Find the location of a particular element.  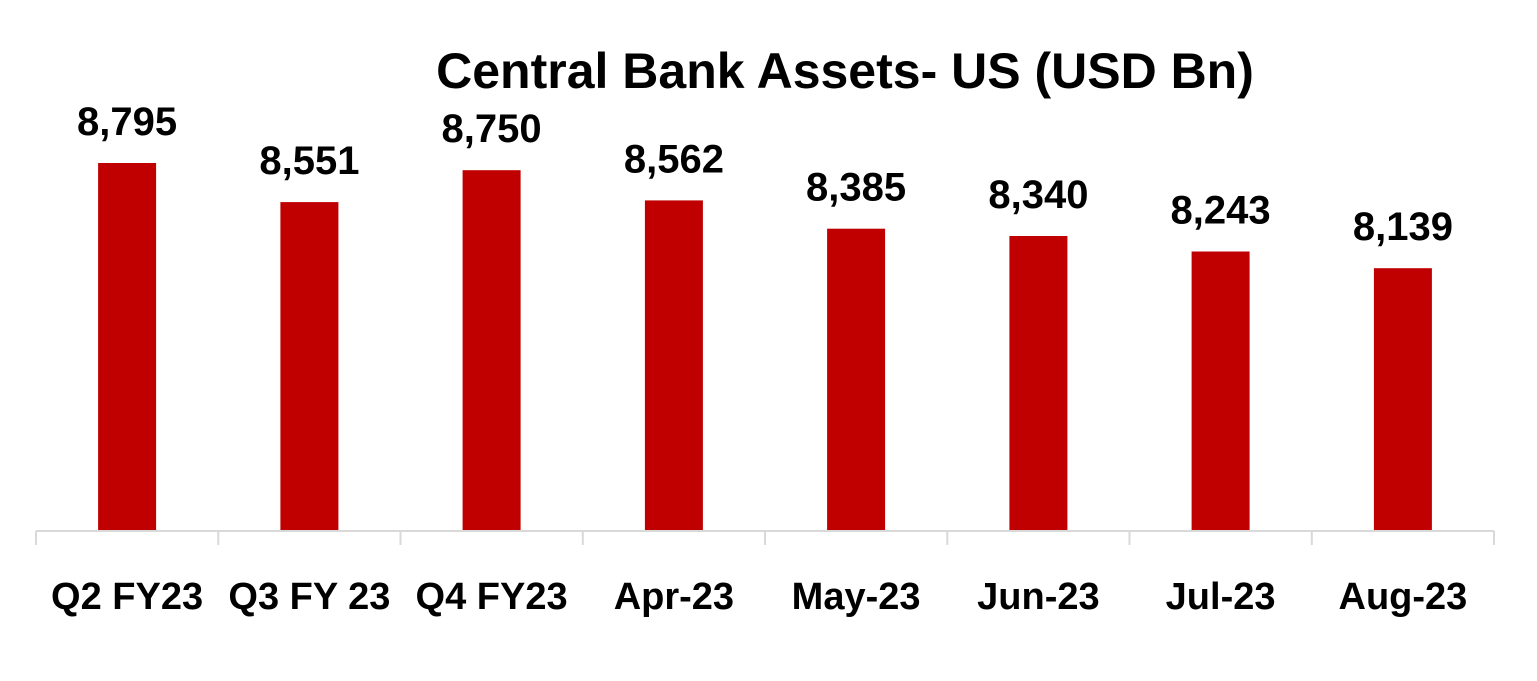

x-tick-label-7: Jul-23 is located at coordinates (1221, 597).